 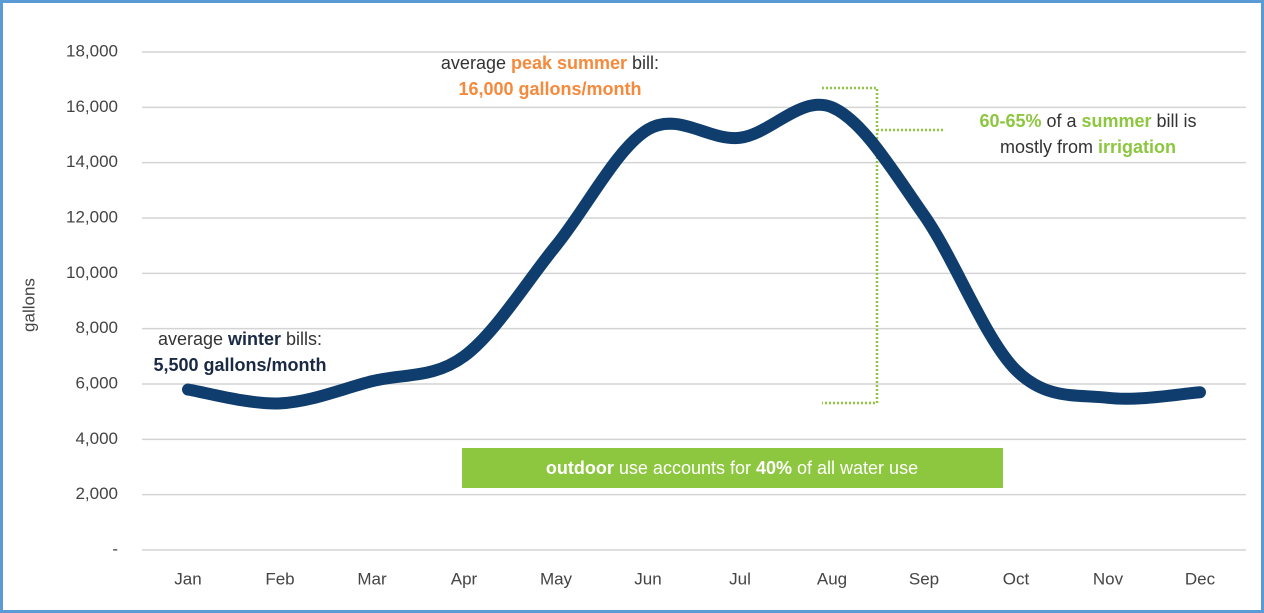 What do you see at coordinates (92, 50) in the screenshot?
I see `y-tick-label: 18,000` at bounding box center [92, 50].